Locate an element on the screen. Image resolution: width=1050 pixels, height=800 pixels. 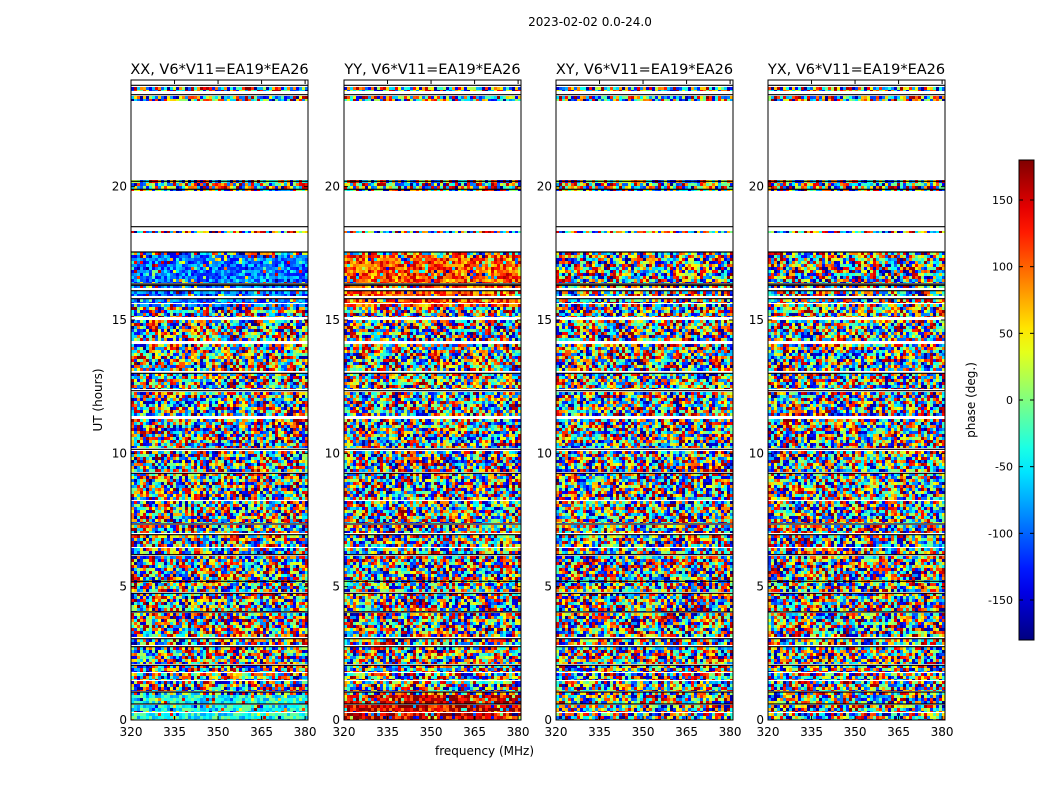
colorbar-tick-label: 50 is located at coordinates (1006, 333).